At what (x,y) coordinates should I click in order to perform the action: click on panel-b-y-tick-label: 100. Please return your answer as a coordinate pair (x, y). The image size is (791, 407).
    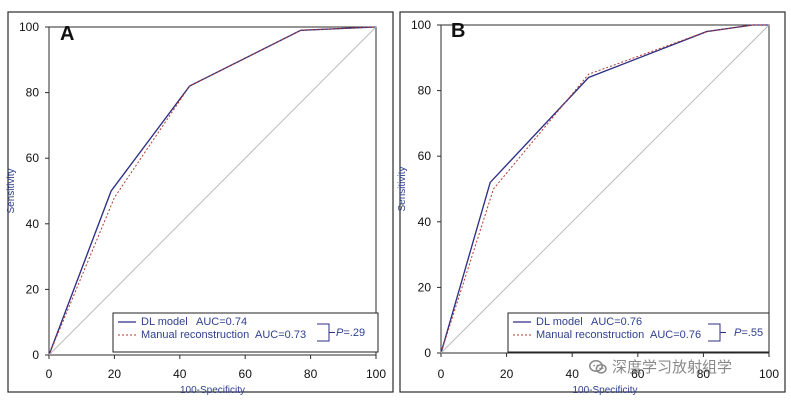
    Looking at the image, I should click on (421, 25).